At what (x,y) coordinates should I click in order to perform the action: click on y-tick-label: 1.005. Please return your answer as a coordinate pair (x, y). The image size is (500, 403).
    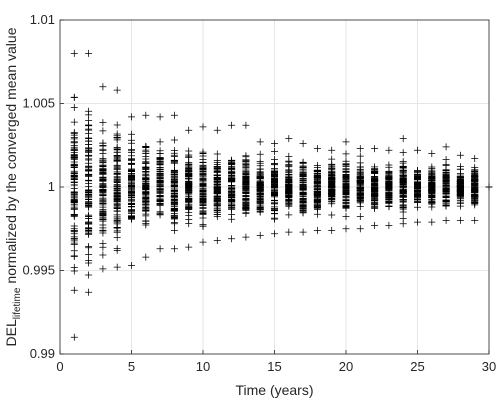
    Looking at the image, I should click on (38, 103).